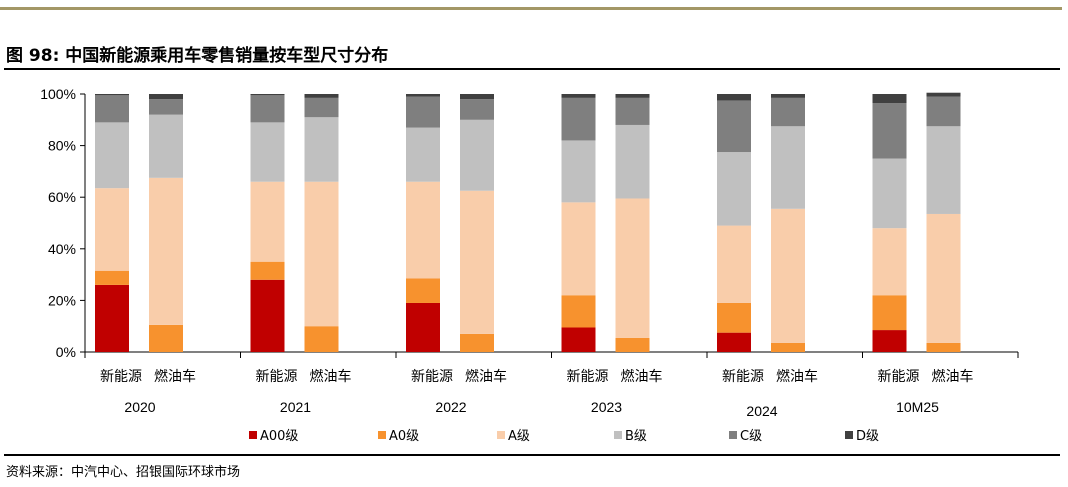 The width and height of the screenshot is (1068, 487). Describe the element at coordinates (532, 455) in the screenshot. I see `bottom-rule` at that location.